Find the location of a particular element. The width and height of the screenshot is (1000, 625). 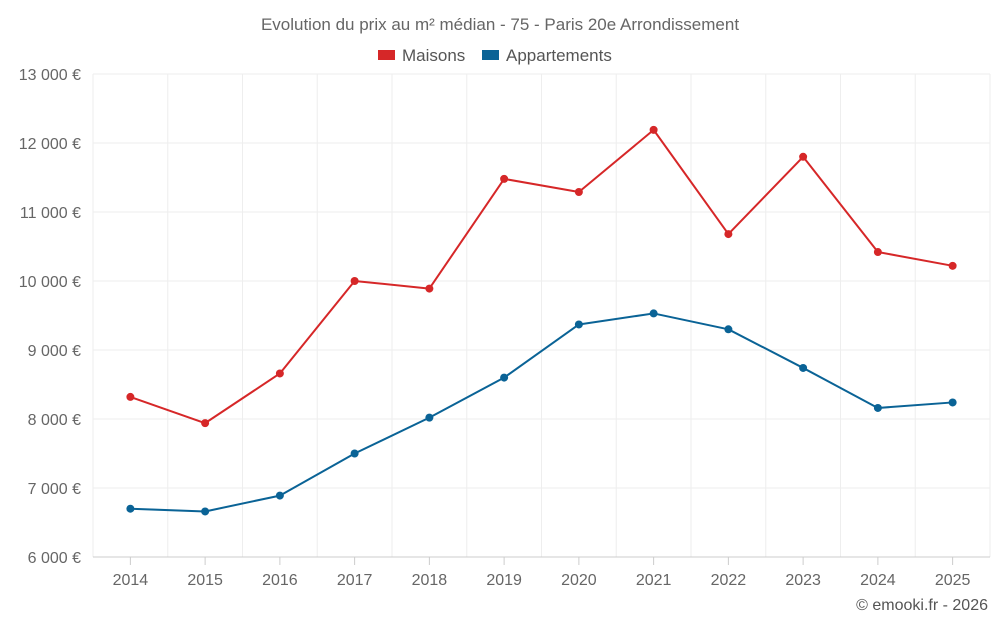

data-point-appartements-2015 is located at coordinates (205, 511).